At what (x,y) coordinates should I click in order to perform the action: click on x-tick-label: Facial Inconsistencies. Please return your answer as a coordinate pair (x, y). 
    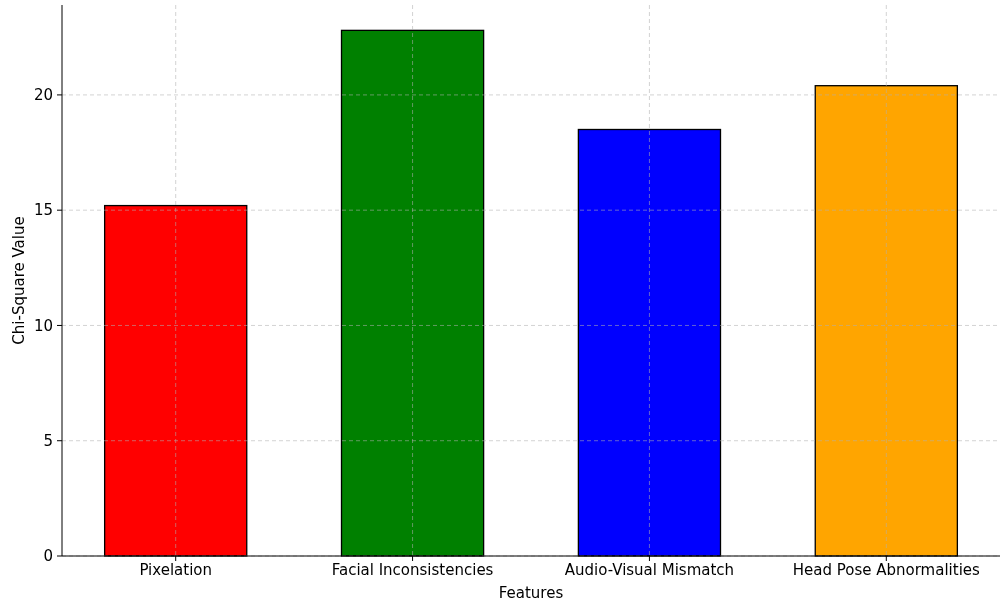
    Looking at the image, I should click on (412, 570).